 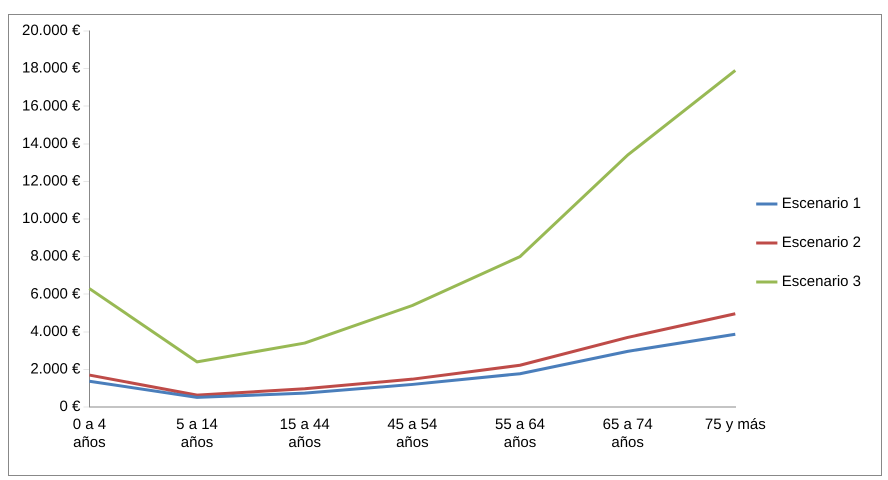 I want to click on x-tick-label: 0 a 4 años, so click(x=89, y=434).